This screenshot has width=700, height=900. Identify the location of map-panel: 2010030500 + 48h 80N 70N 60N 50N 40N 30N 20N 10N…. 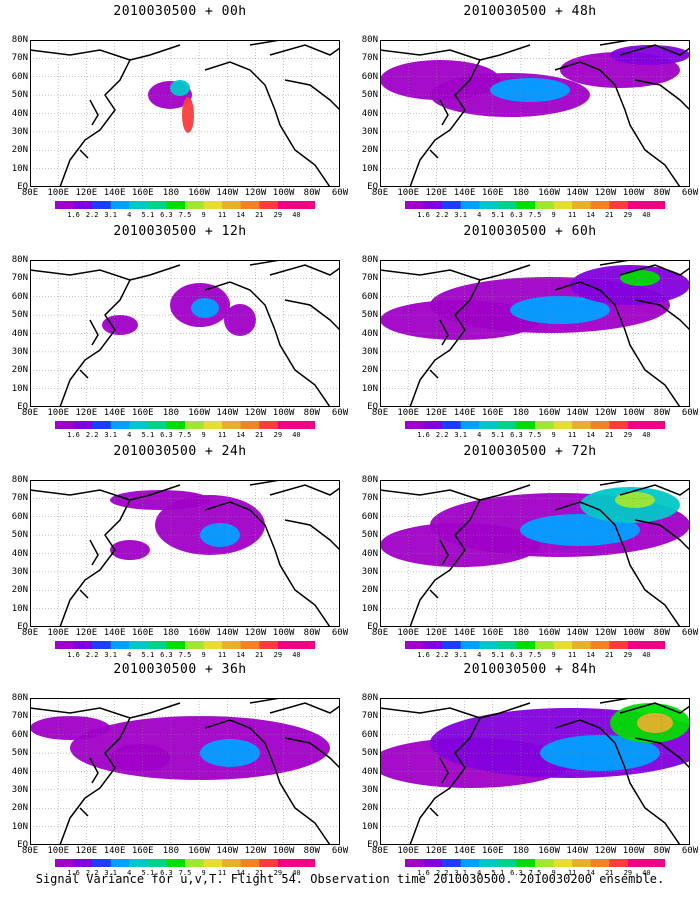
(530, 111).